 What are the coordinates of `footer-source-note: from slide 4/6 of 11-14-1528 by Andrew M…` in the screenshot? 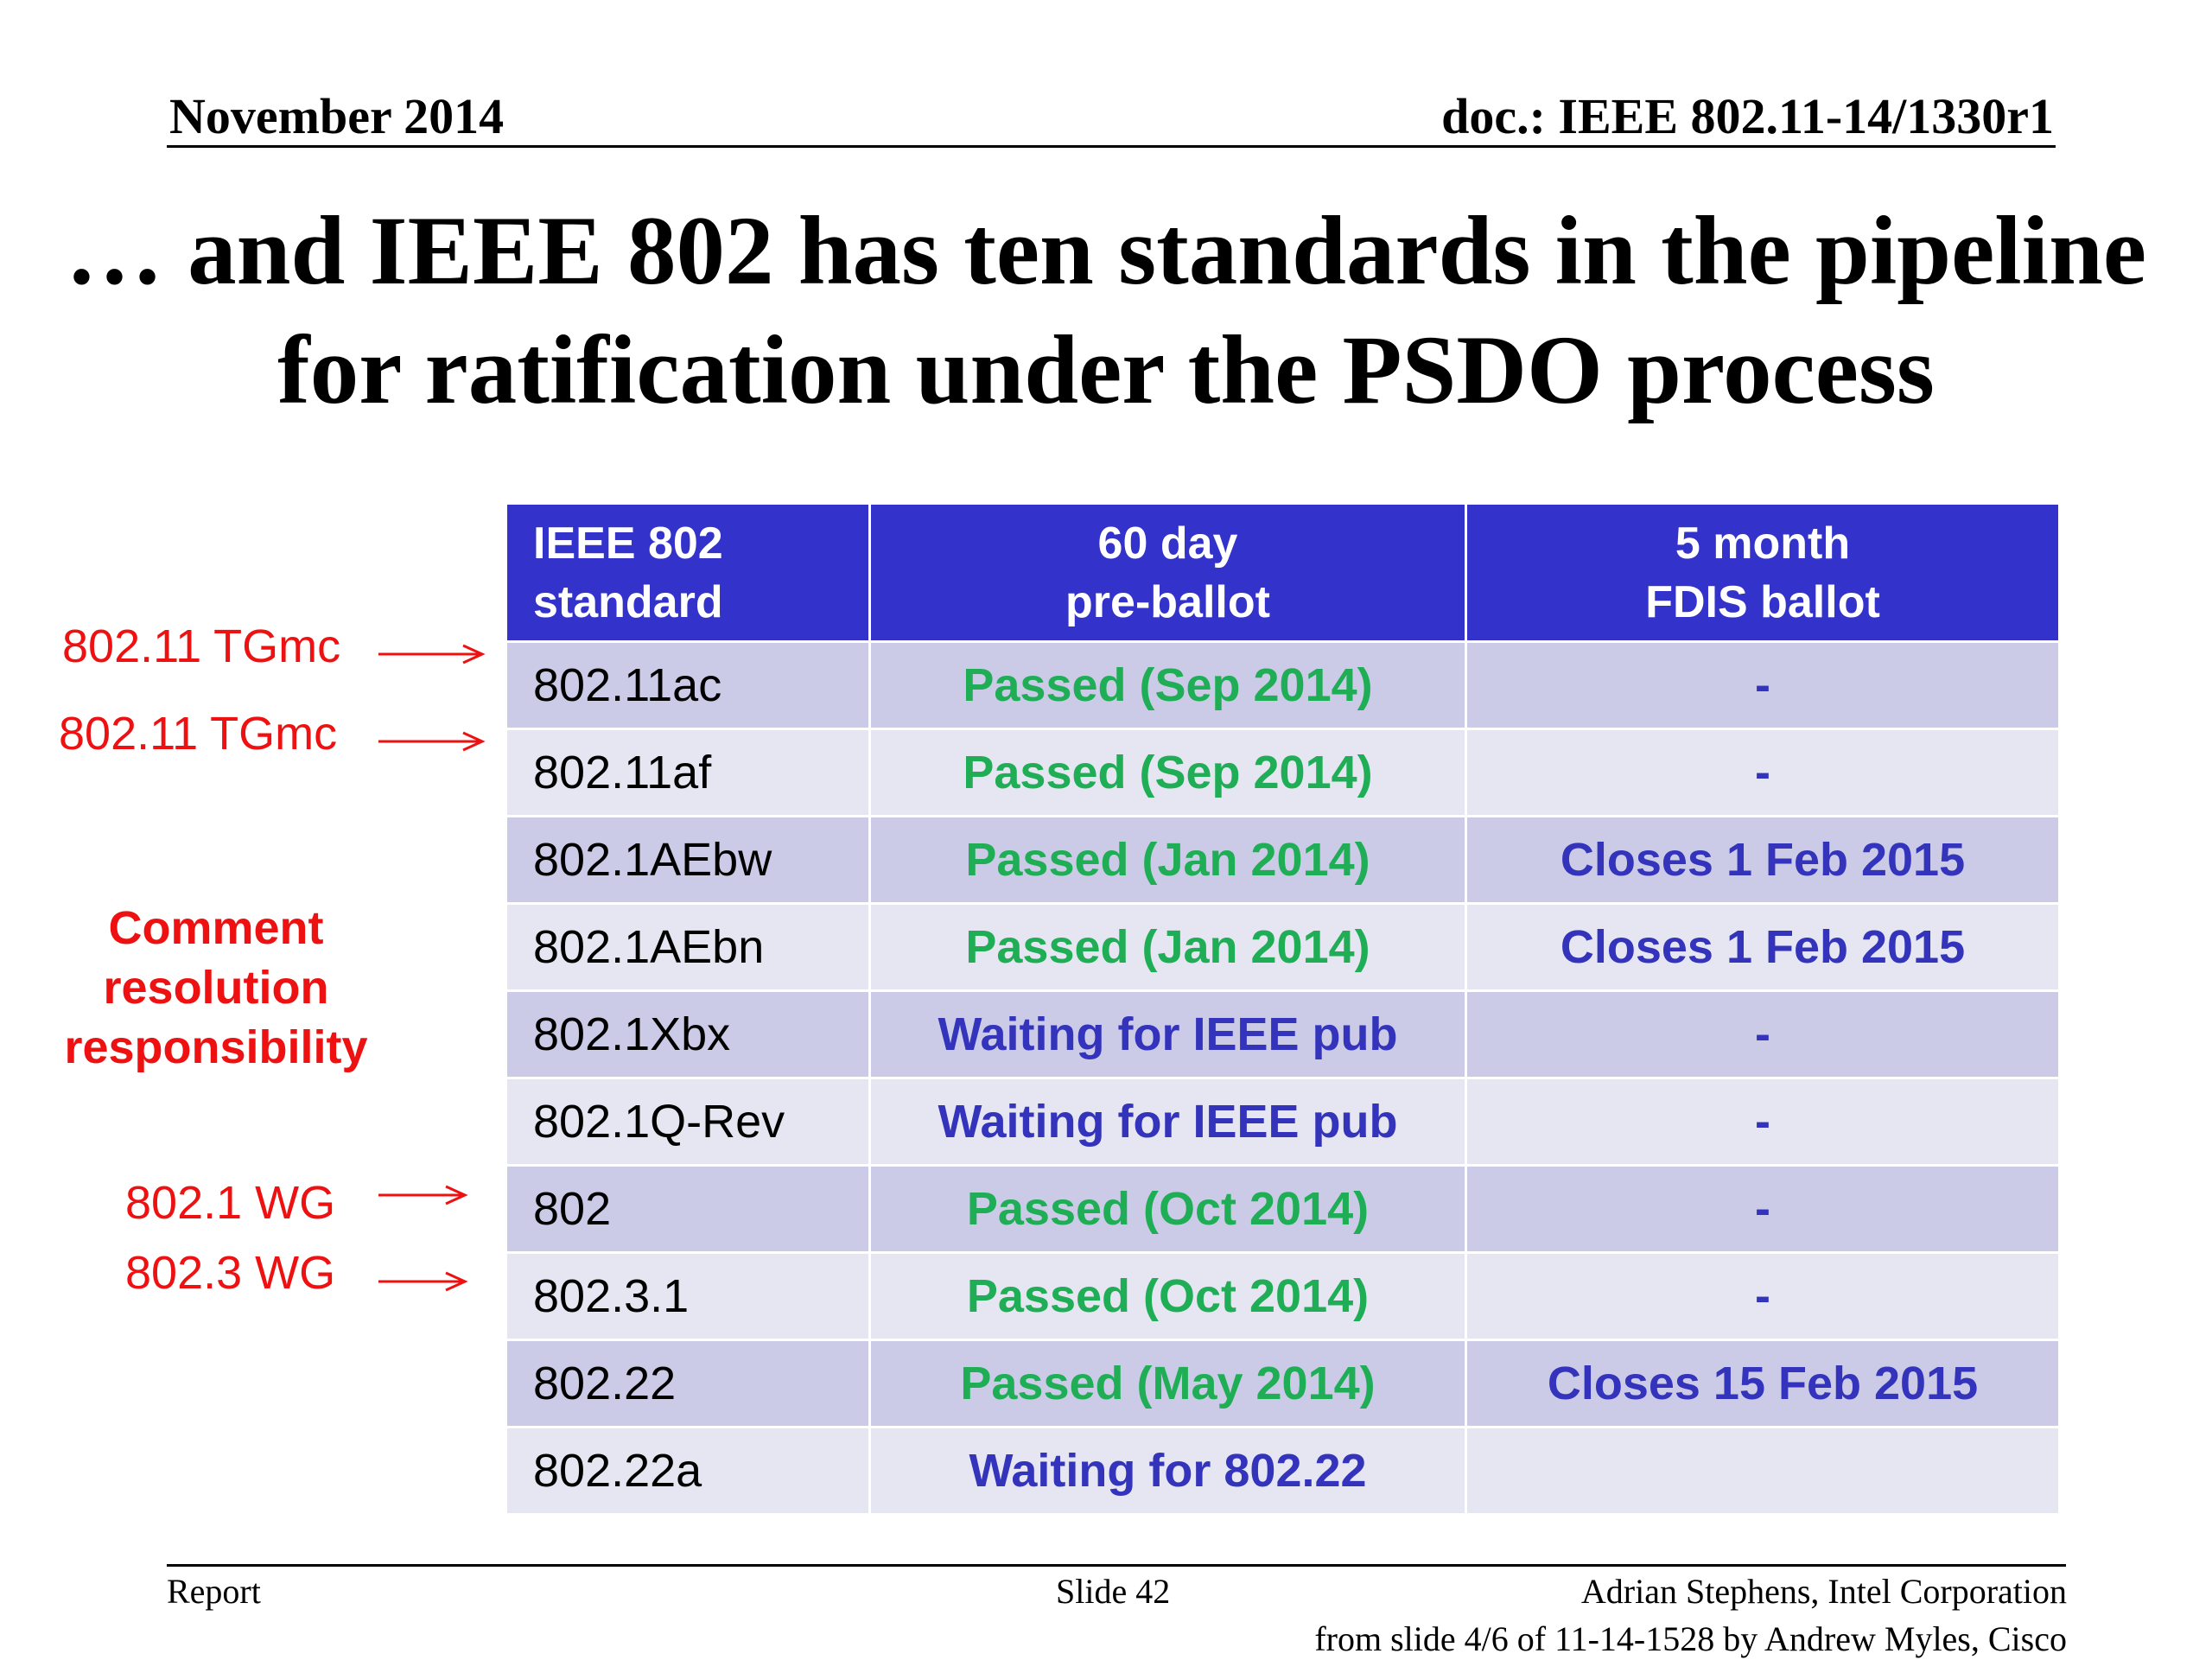 It's located at (1690, 1638).